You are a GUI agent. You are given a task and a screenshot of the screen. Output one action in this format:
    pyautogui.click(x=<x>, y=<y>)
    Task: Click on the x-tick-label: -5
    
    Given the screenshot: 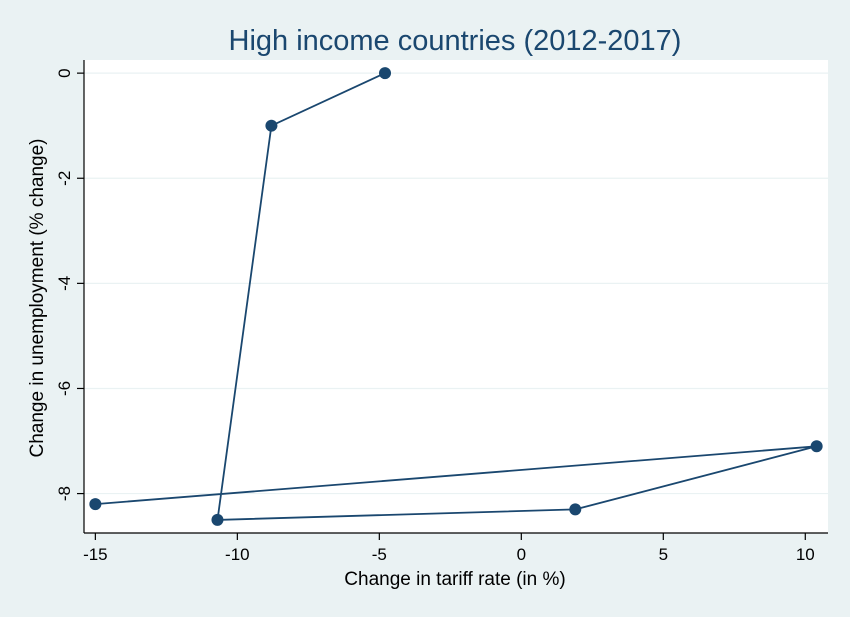 What is the action you would take?
    pyautogui.click(x=379, y=554)
    